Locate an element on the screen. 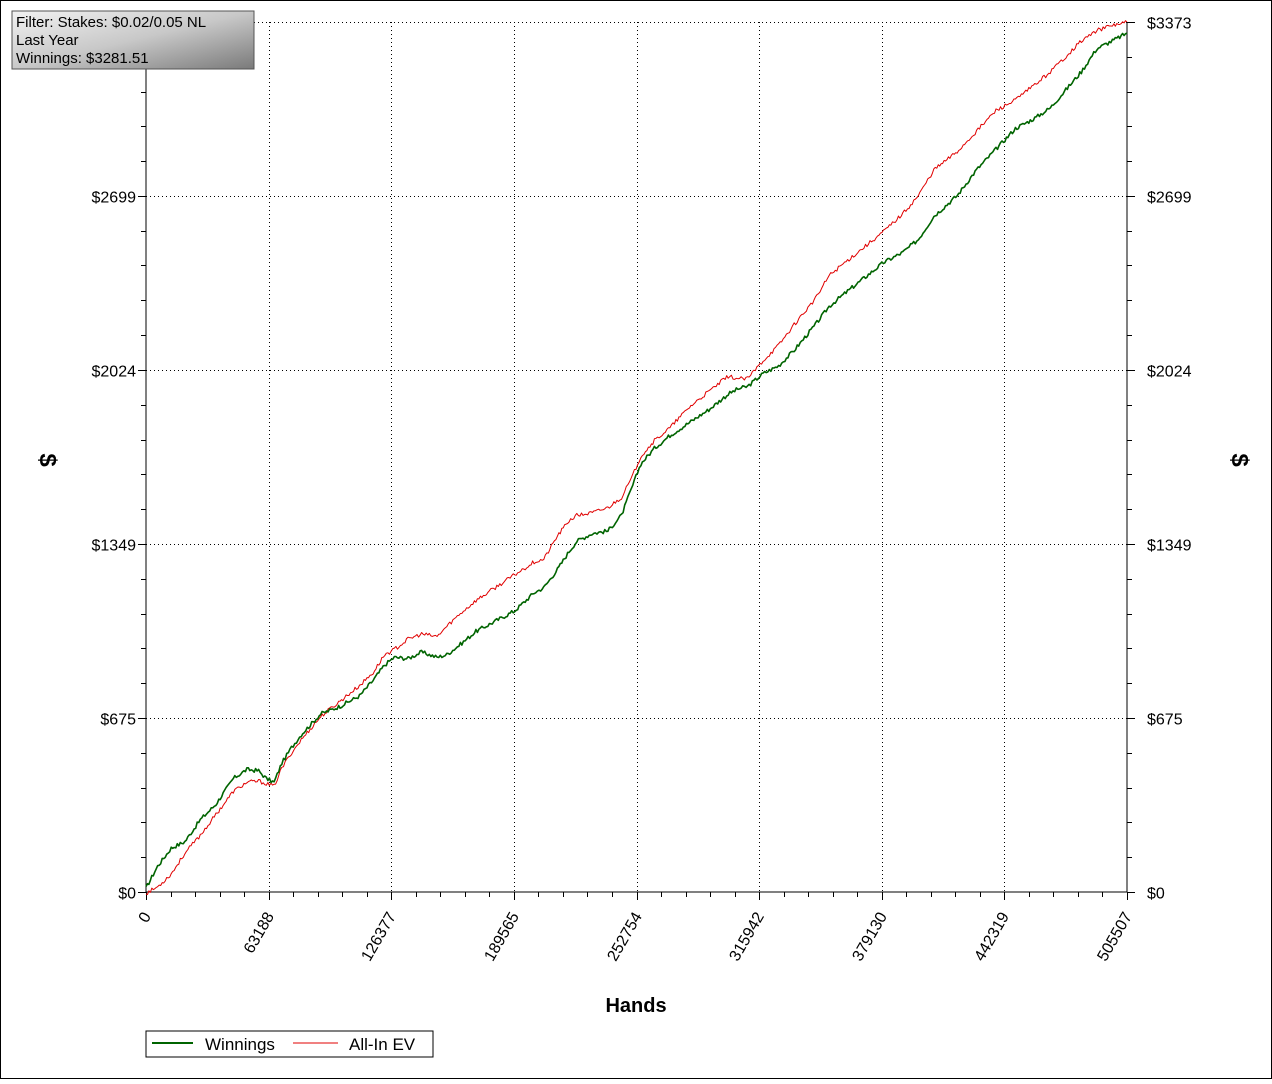 The height and width of the screenshot is (1084, 1272). y-tick-label-right: $3373 is located at coordinates (1169, 24).